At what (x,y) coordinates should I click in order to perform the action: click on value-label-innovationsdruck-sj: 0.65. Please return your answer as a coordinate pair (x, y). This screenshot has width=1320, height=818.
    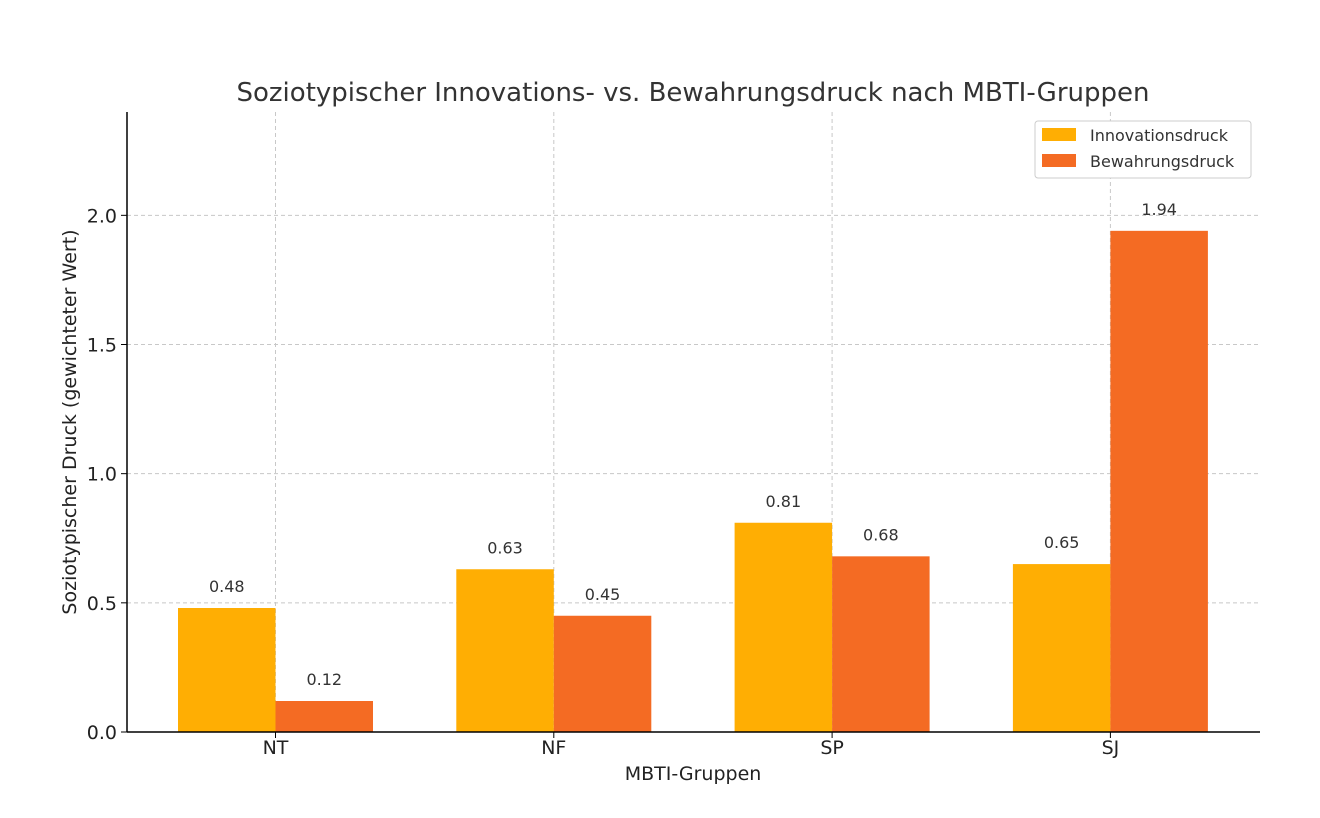
    Looking at the image, I should click on (1062, 542).